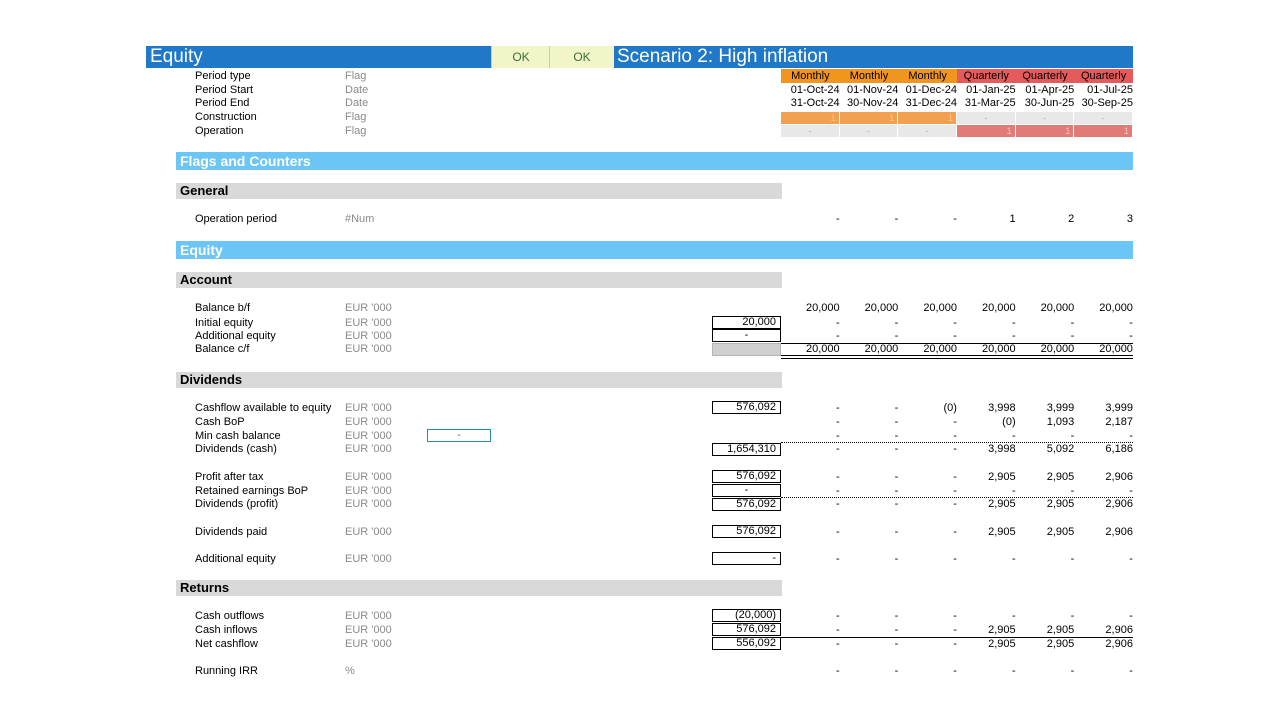  I want to click on cash-inflows-total: 576,092, so click(746, 629).